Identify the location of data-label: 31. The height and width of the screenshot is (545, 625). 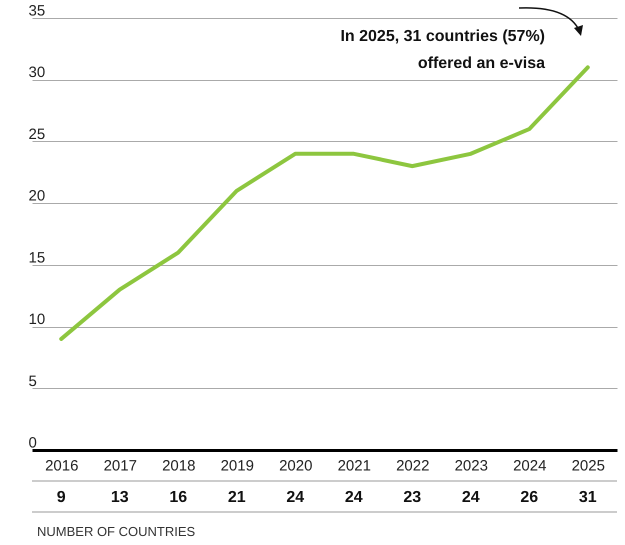
(587, 497).